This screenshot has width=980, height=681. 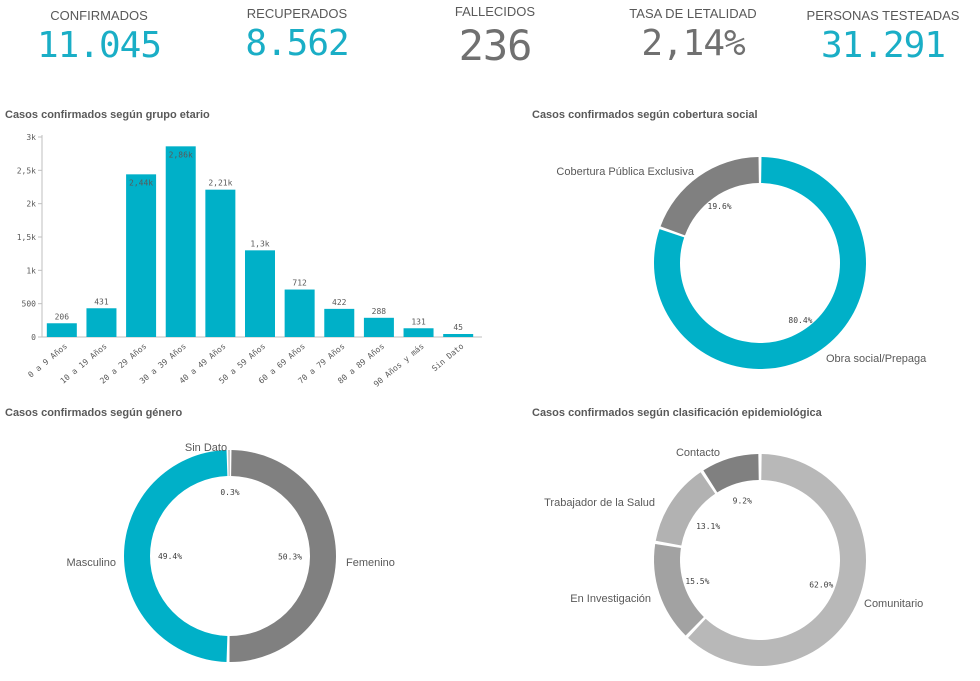 I want to click on kpi-confirmados: CONFIRMADOS 11.045, so click(x=99, y=37).